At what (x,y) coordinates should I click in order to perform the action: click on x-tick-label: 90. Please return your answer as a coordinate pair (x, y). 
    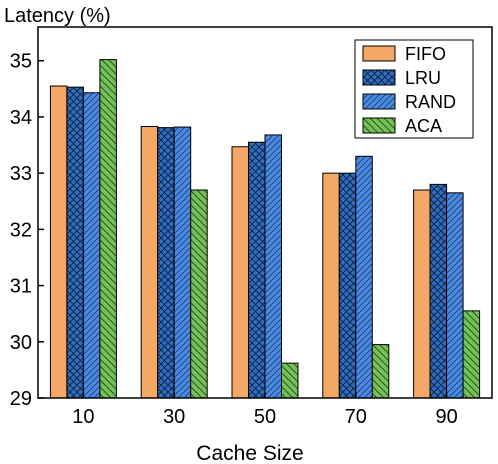
    Looking at the image, I should click on (446, 417).